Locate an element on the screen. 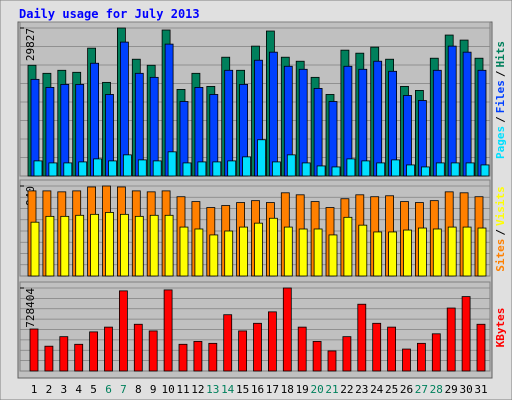 This screenshot has width=512, height=400. x-tick-label: 3 is located at coordinates (63, 389).